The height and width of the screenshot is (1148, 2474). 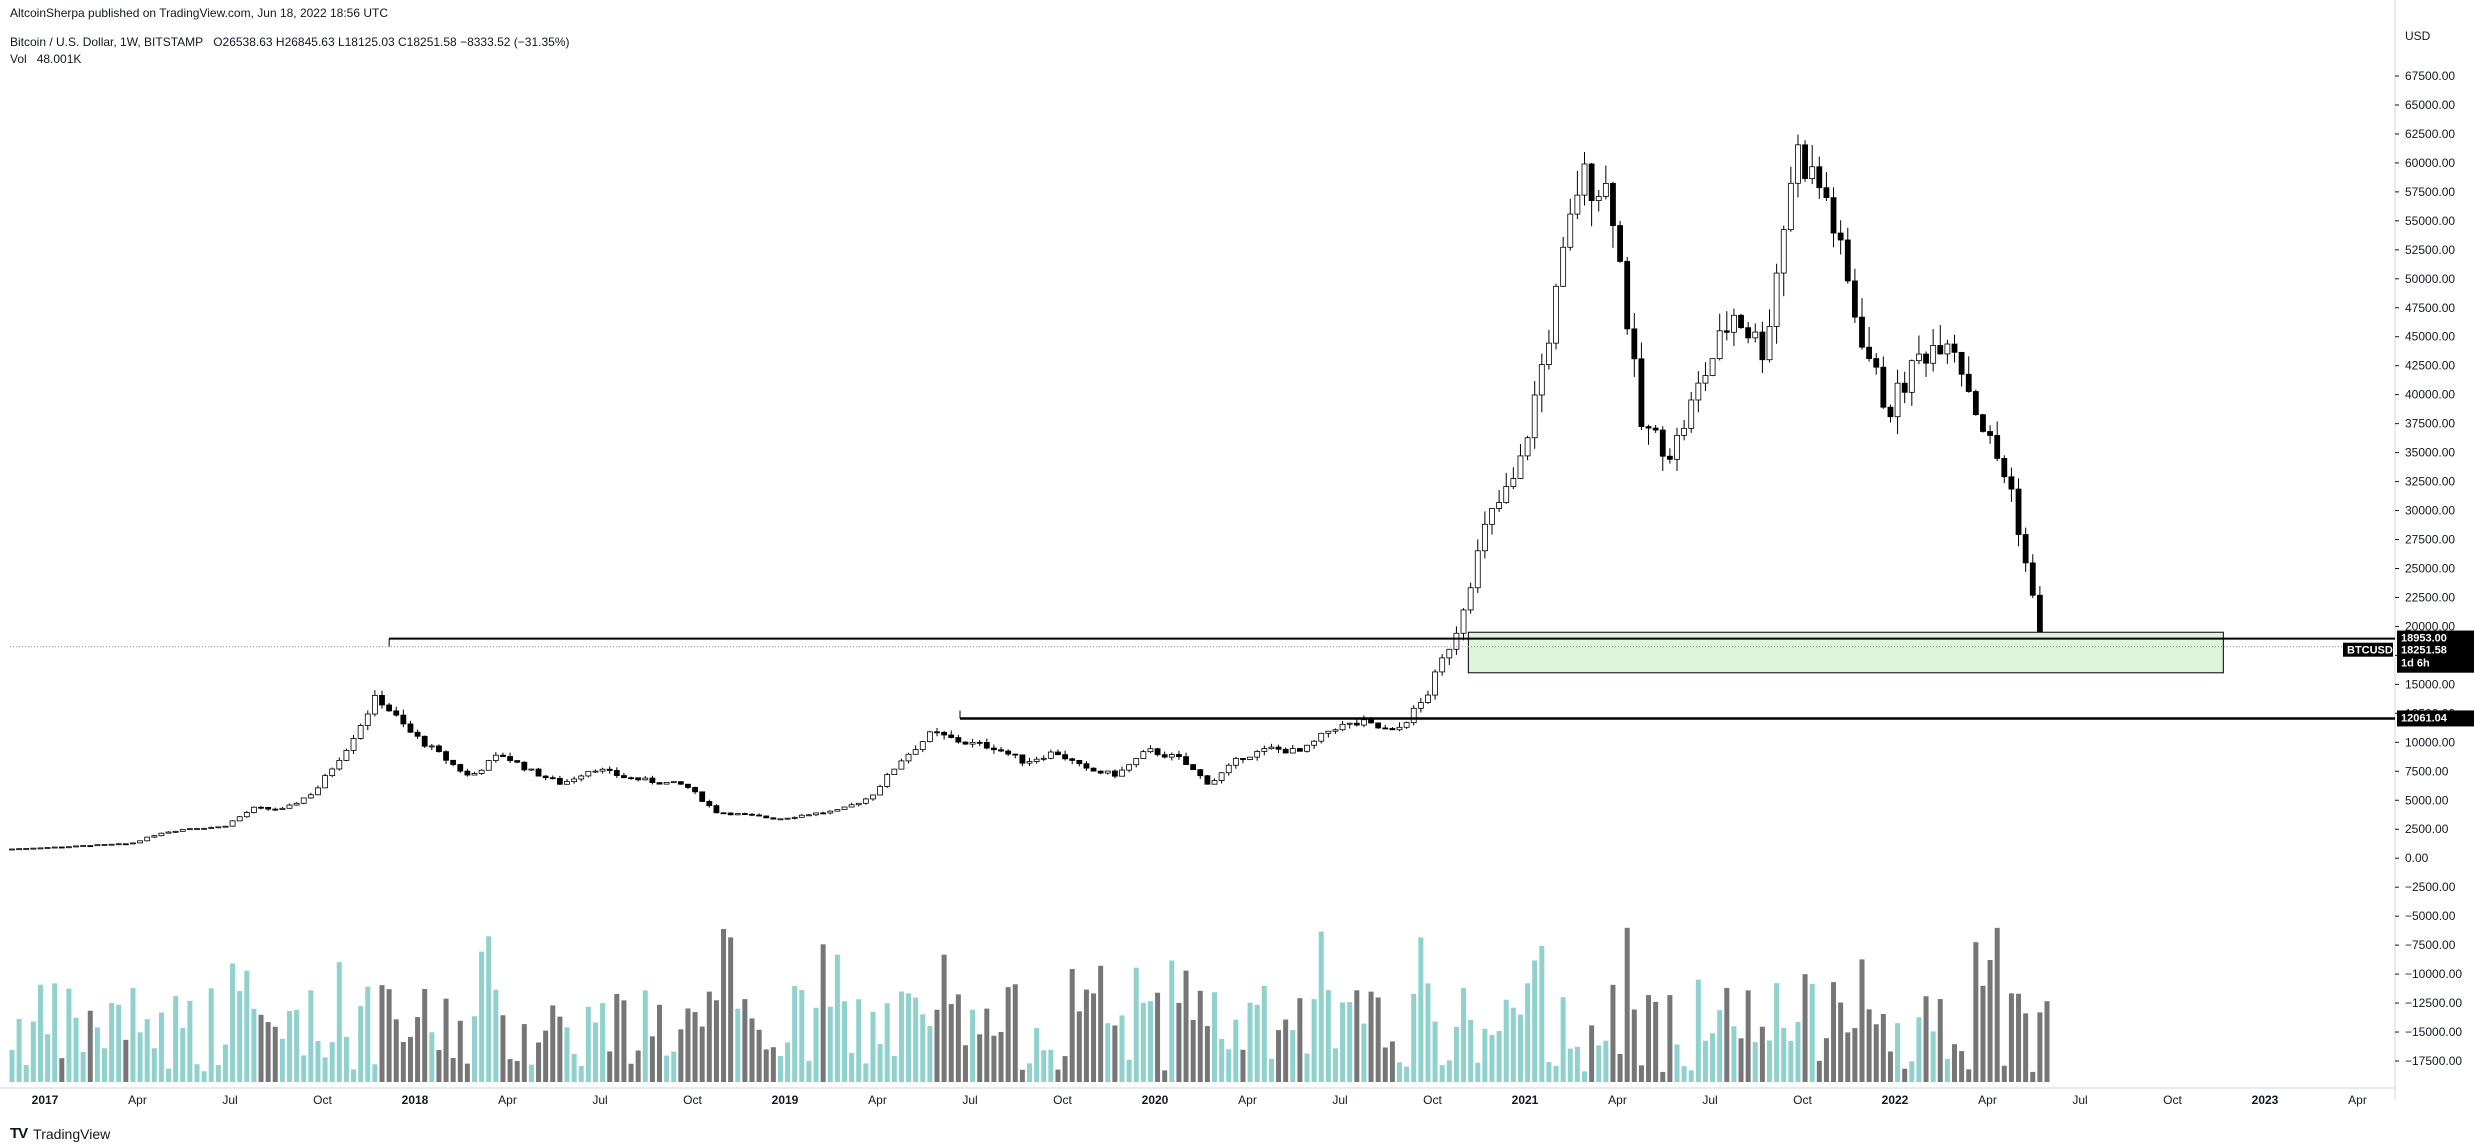 I want to click on time-tick-label: Apr, so click(x=1987, y=1100).